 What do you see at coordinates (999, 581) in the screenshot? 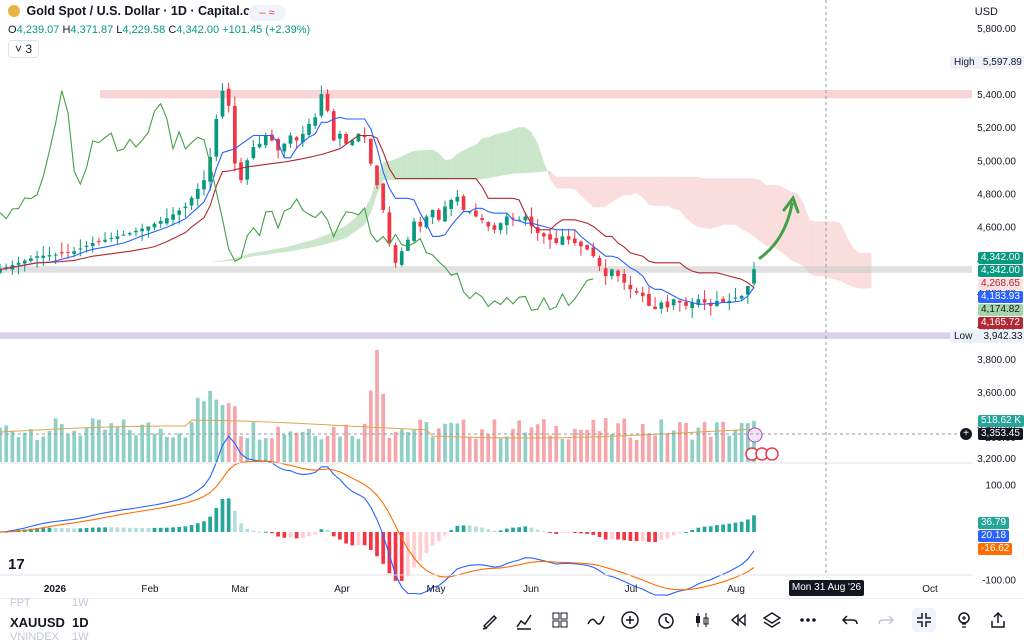
I see `macd-tick-label: -100.00` at bounding box center [999, 581].